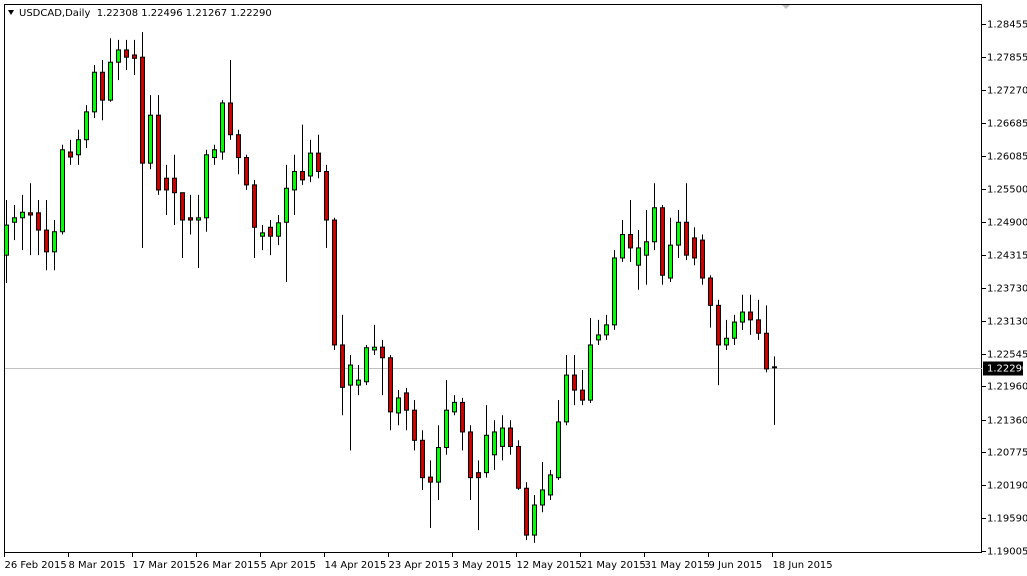  I want to click on y-tick-label: 1.20190, so click(1007, 486).